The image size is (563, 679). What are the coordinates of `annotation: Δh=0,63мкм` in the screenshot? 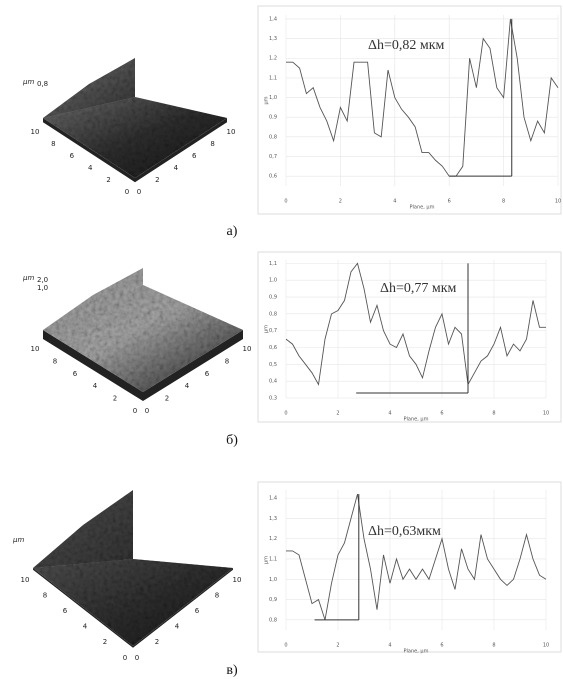 It's located at (404, 531).